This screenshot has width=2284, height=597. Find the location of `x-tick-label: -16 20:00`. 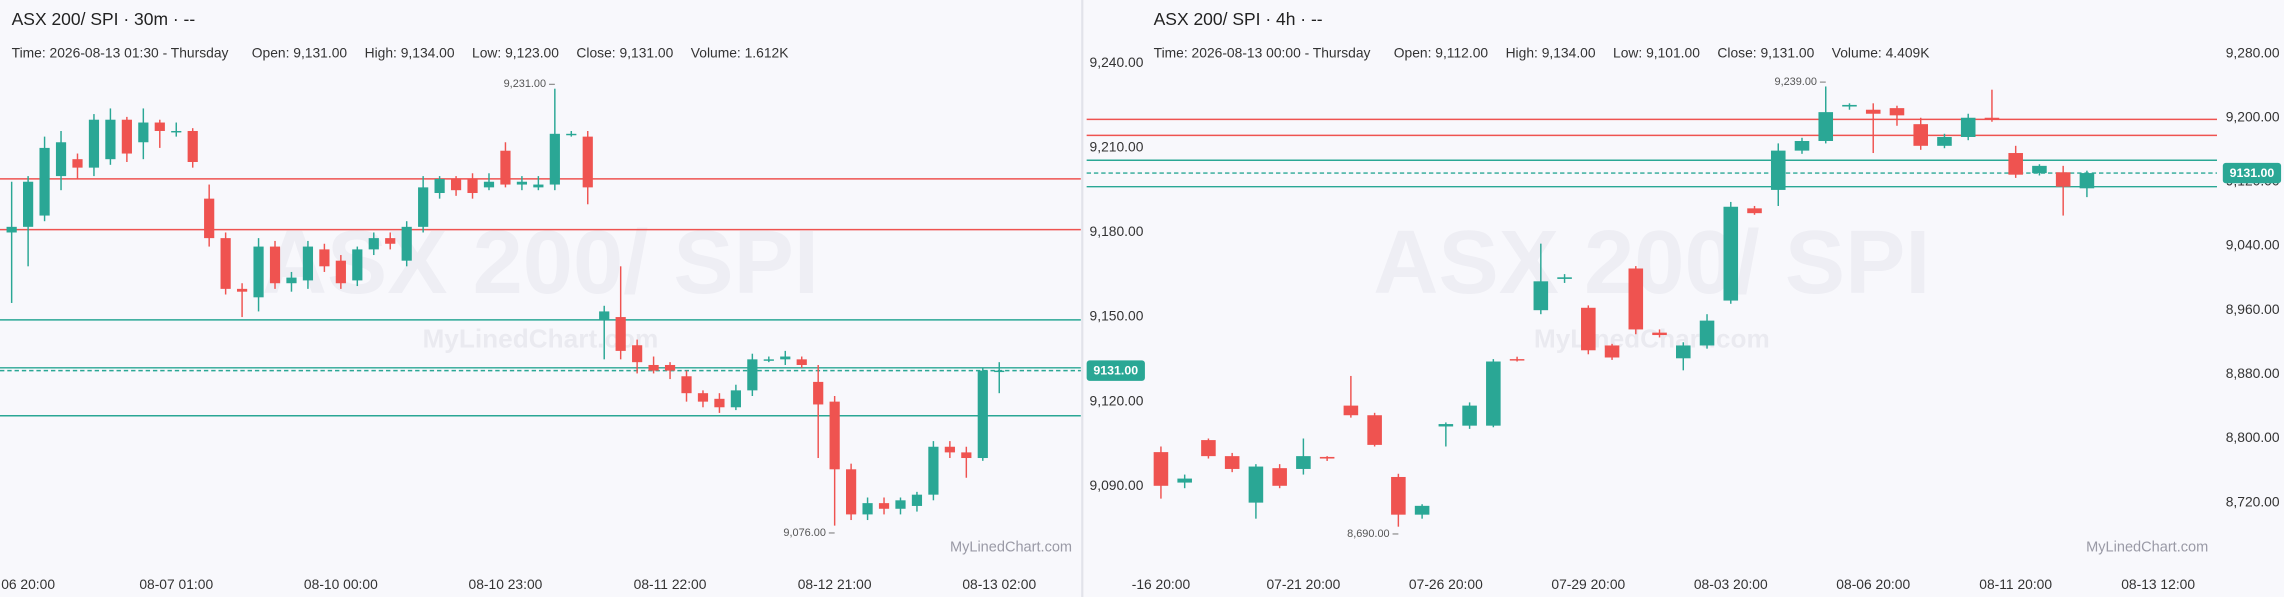

x-tick-label: -16 20:00 is located at coordinates (1161, 584).